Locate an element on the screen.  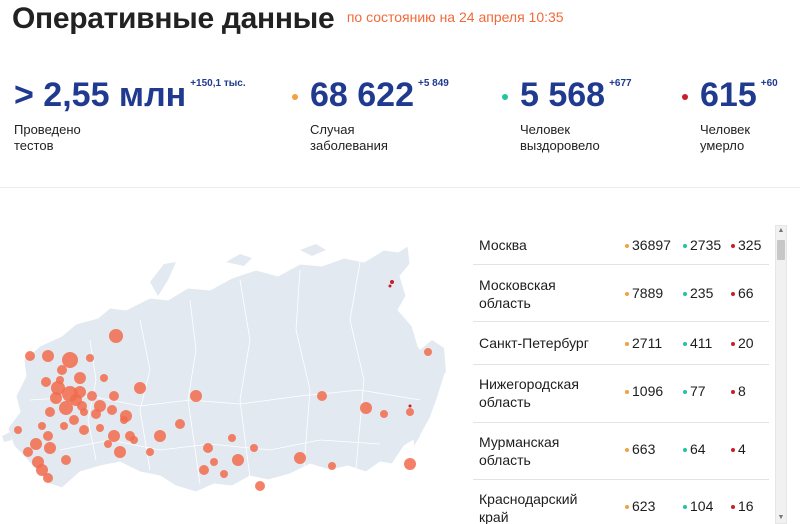
table-row: Московская область 7889 235 66 is located at coordinates (621, 293).